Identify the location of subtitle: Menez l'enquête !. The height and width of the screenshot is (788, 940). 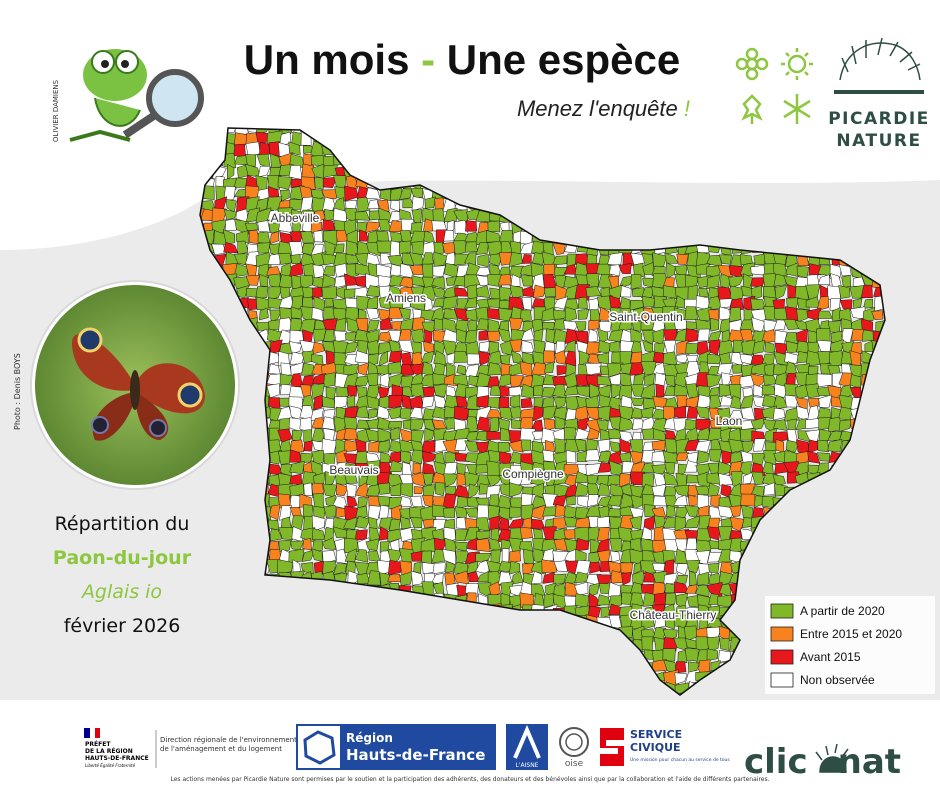
(603, 108).